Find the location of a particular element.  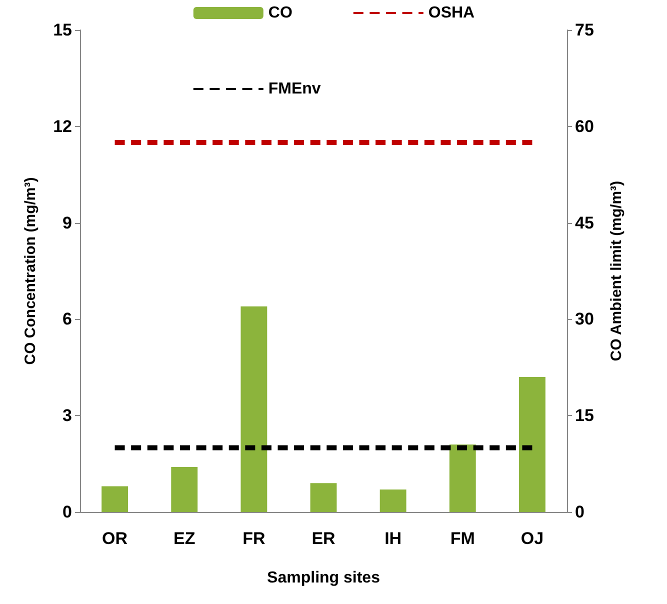

y2-axis-title: CO Ambient limit (mg/m³) is located at coordinates (616, 271).